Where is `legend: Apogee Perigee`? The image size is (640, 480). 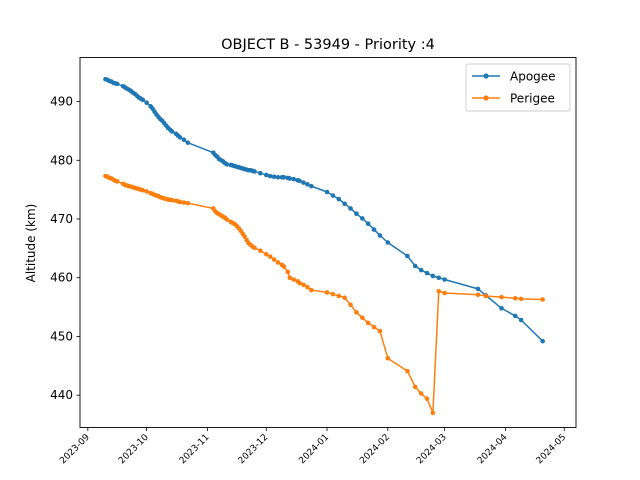
legend: Apogee Perigee is located at coordinates (518, 87).